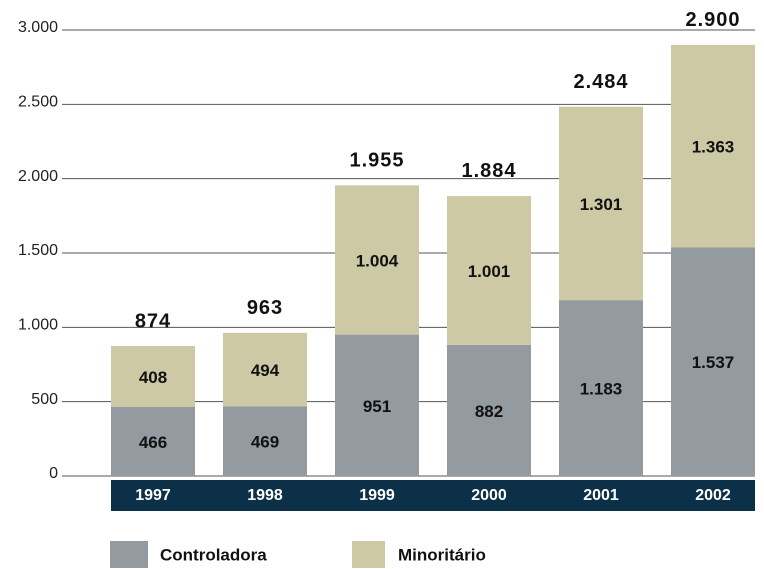 The width and height of the screenshot is (764, 569). Describe the element at coordinates (38, 102) in the screenshot. I see `y-tick-label: 2.500` at that location.